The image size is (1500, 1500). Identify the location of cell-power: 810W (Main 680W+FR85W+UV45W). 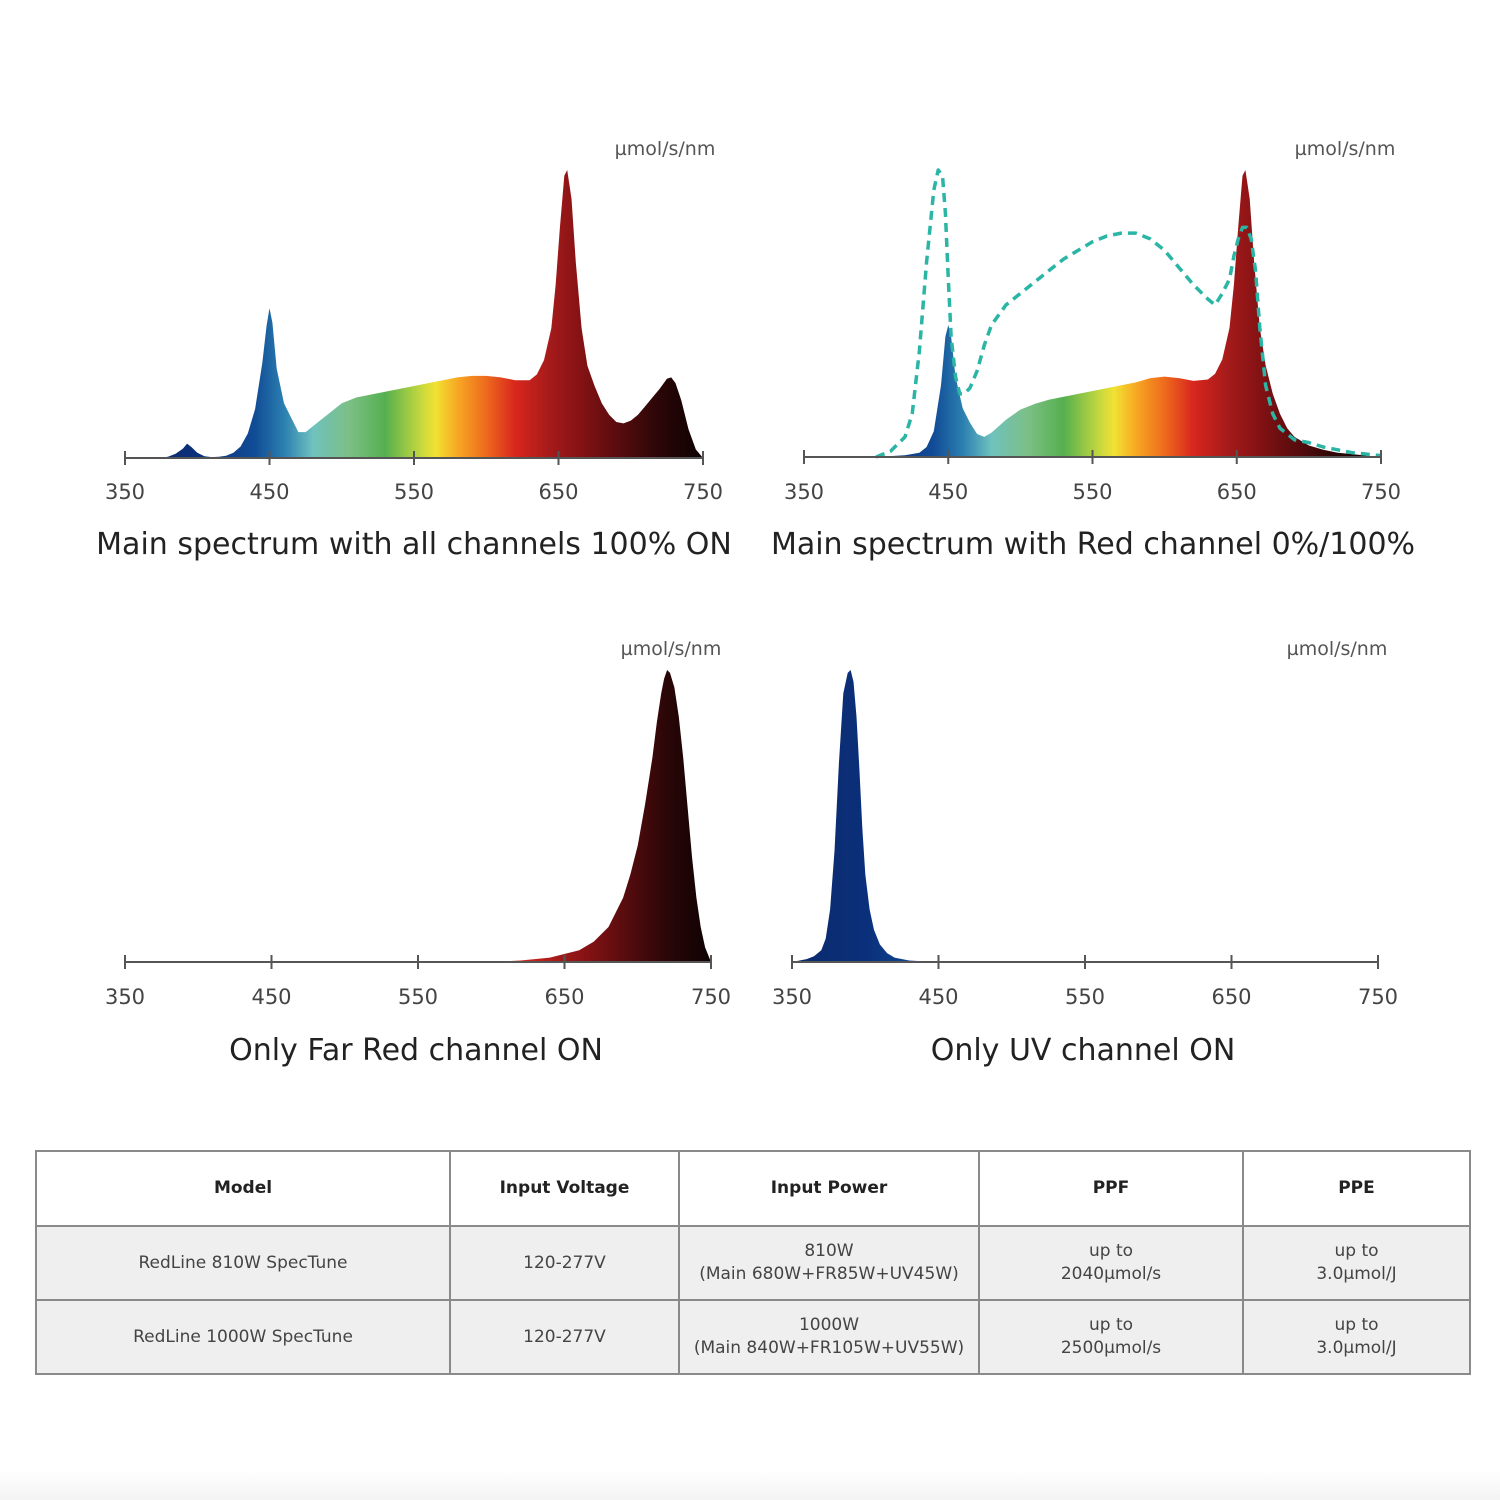
(829, 1263).